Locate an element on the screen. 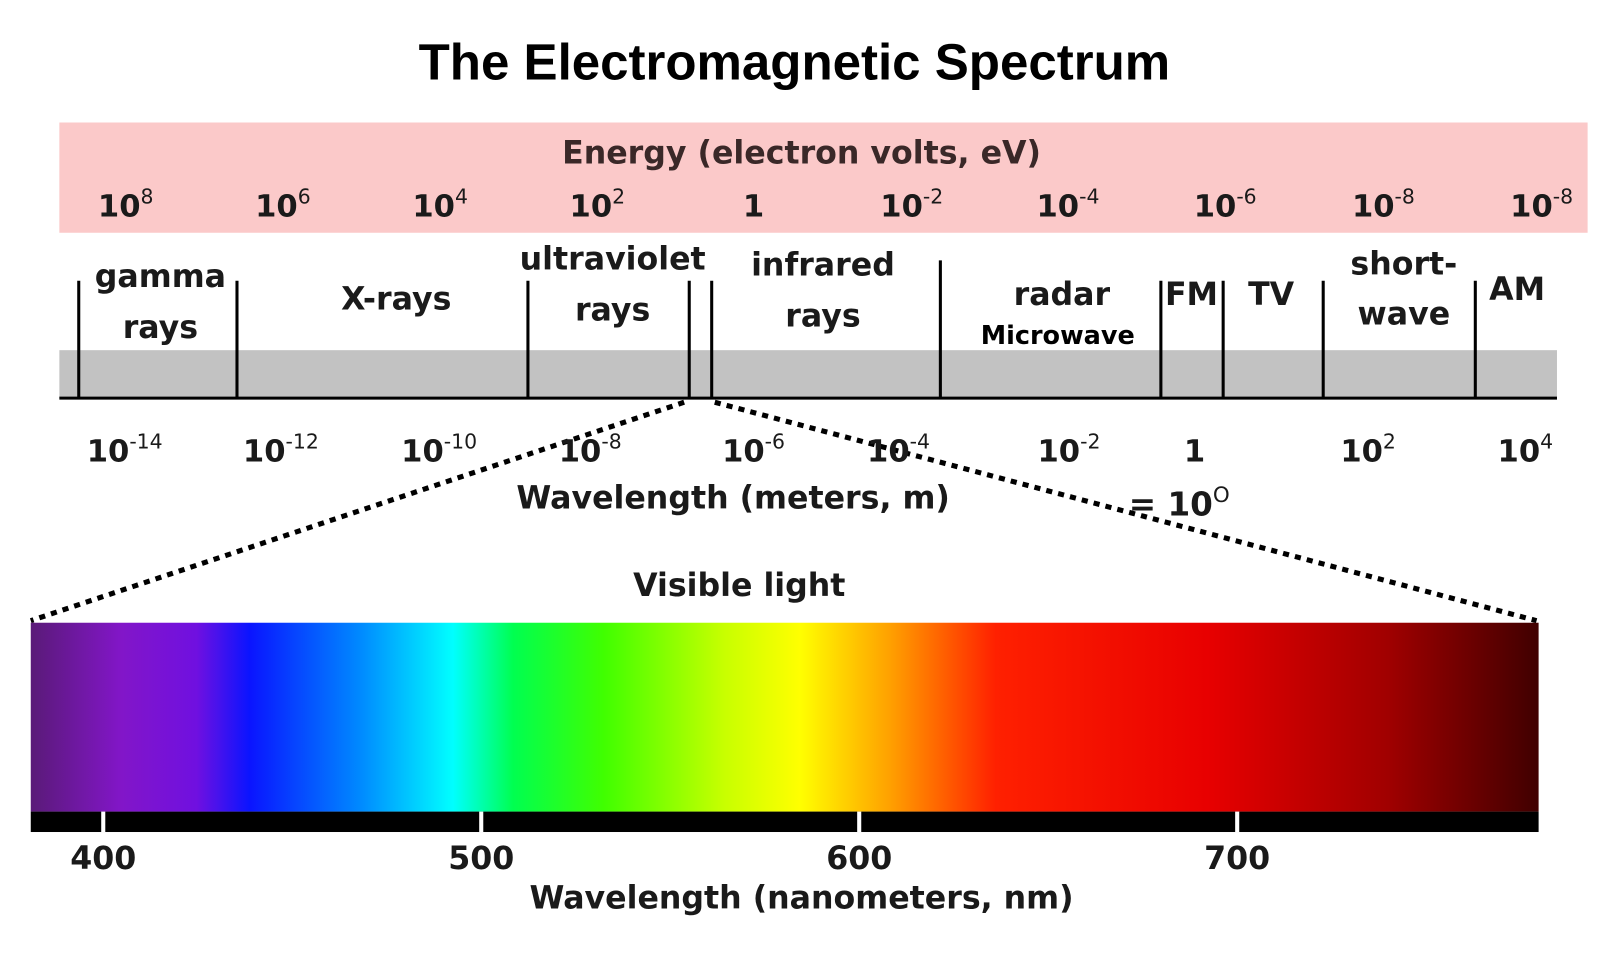 This screenshot has width=1600, height=978. wavelength-note-base: = 10 is located at coordinates (1171, 505).